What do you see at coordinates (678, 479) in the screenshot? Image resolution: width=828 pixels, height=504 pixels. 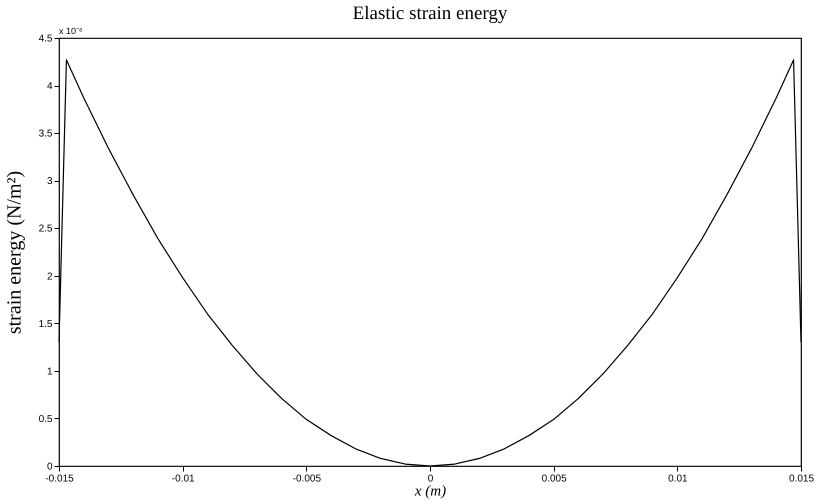 I see `x-tick-label: 0.01` at bounding box center [678, 479].